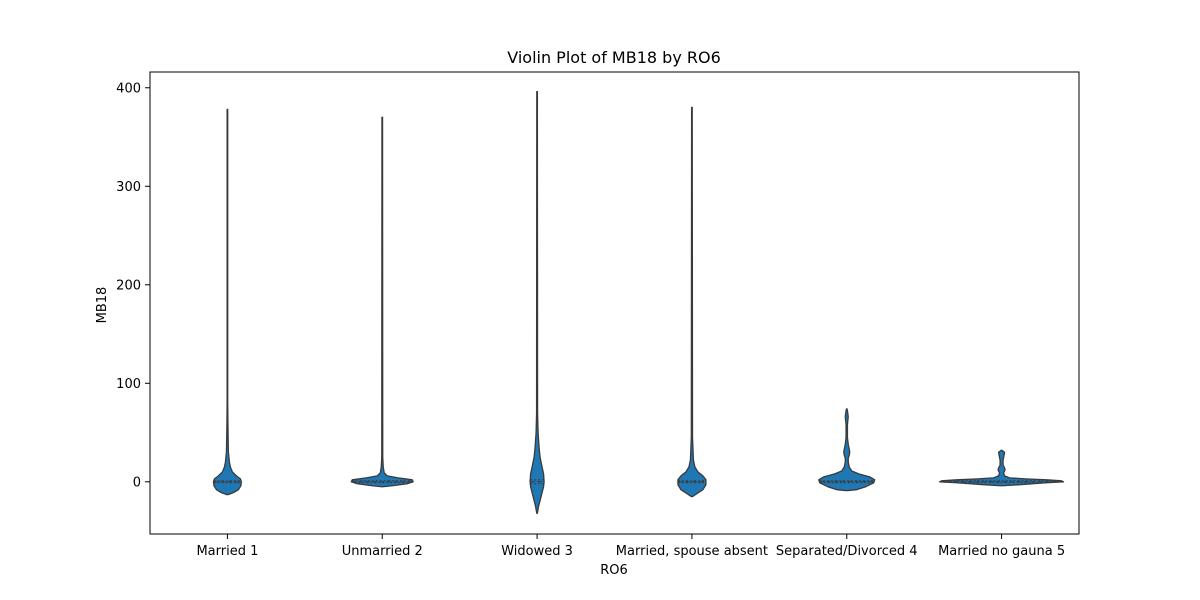  Describe the element at coordinates (537, 551) in the screenshot. I see `x-tick-label: Widowed 3` at that location.